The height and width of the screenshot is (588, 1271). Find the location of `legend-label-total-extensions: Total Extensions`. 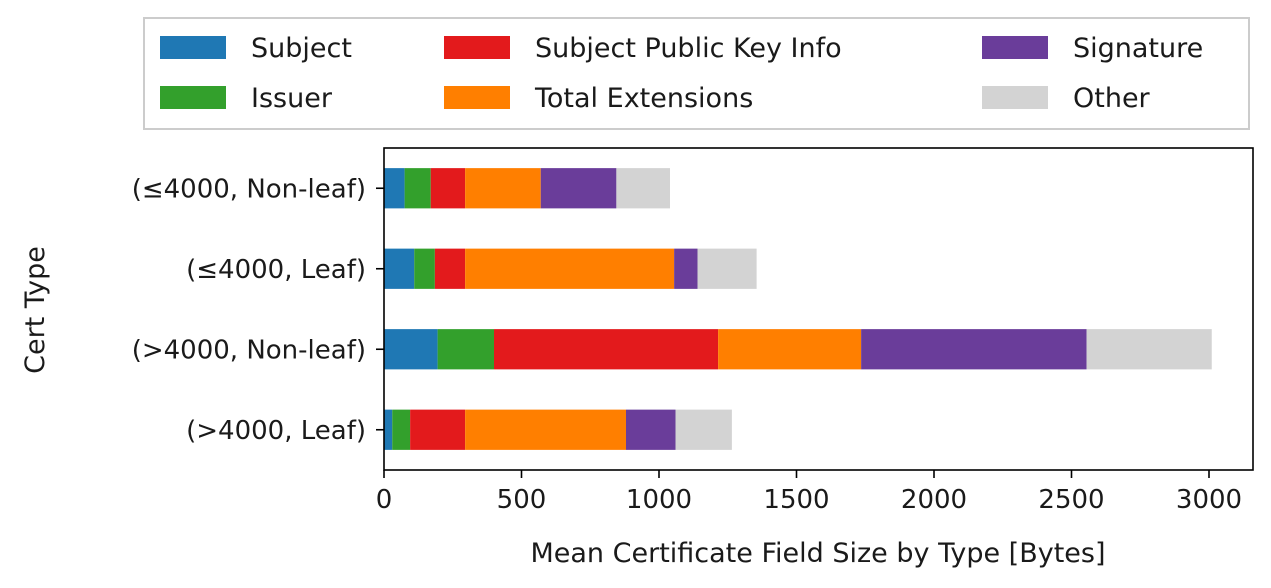

legend-label-total-extensions: Total Extensions is located at coordinates (643, 98).